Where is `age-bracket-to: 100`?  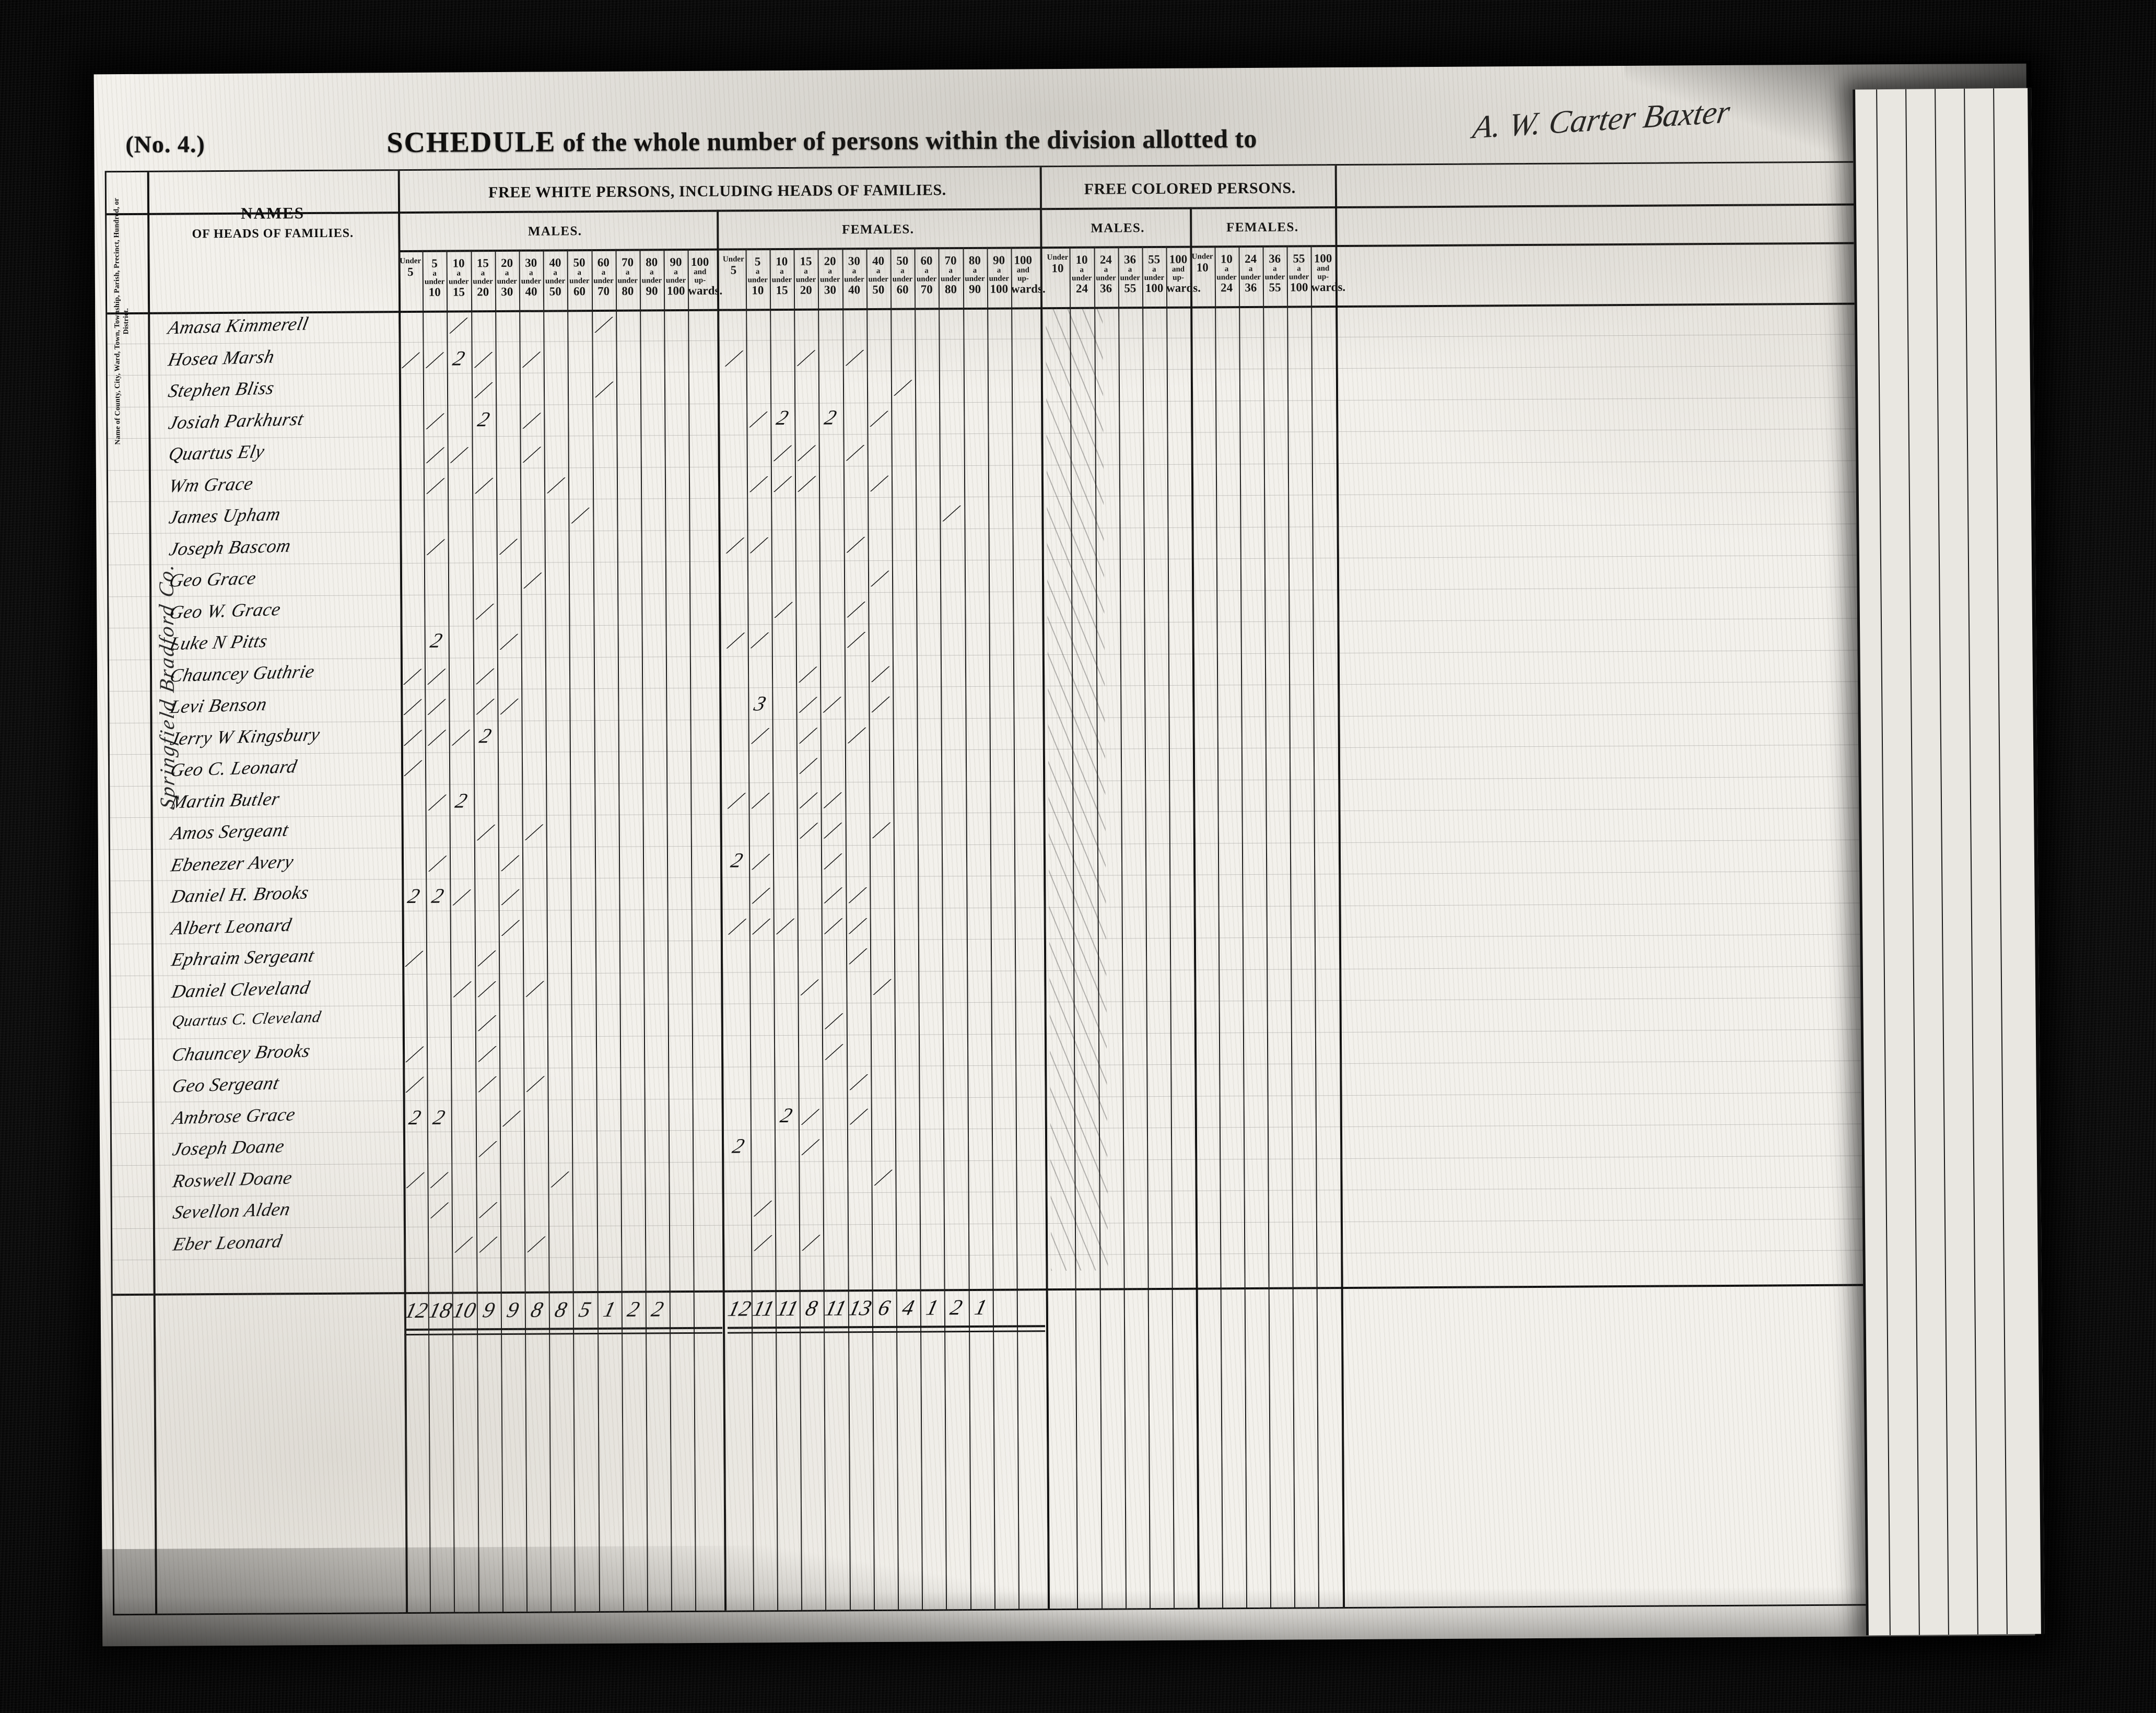 age-bracket-to: 100 is located at coordinates (675, 291).